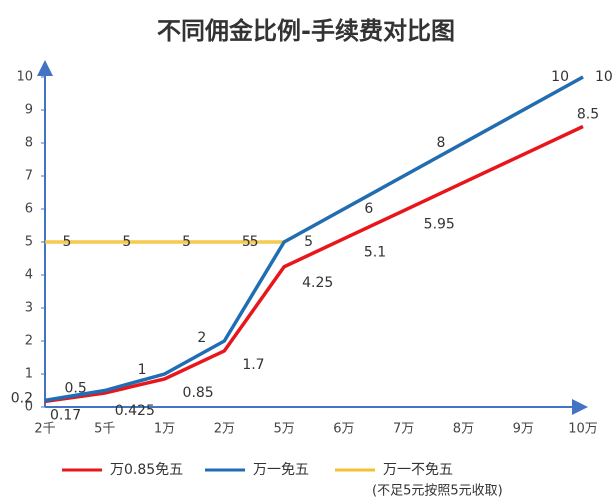  Describe the element at coordinates (135, 411) in the screenshot. I see `data-label: 0.425` at that location.